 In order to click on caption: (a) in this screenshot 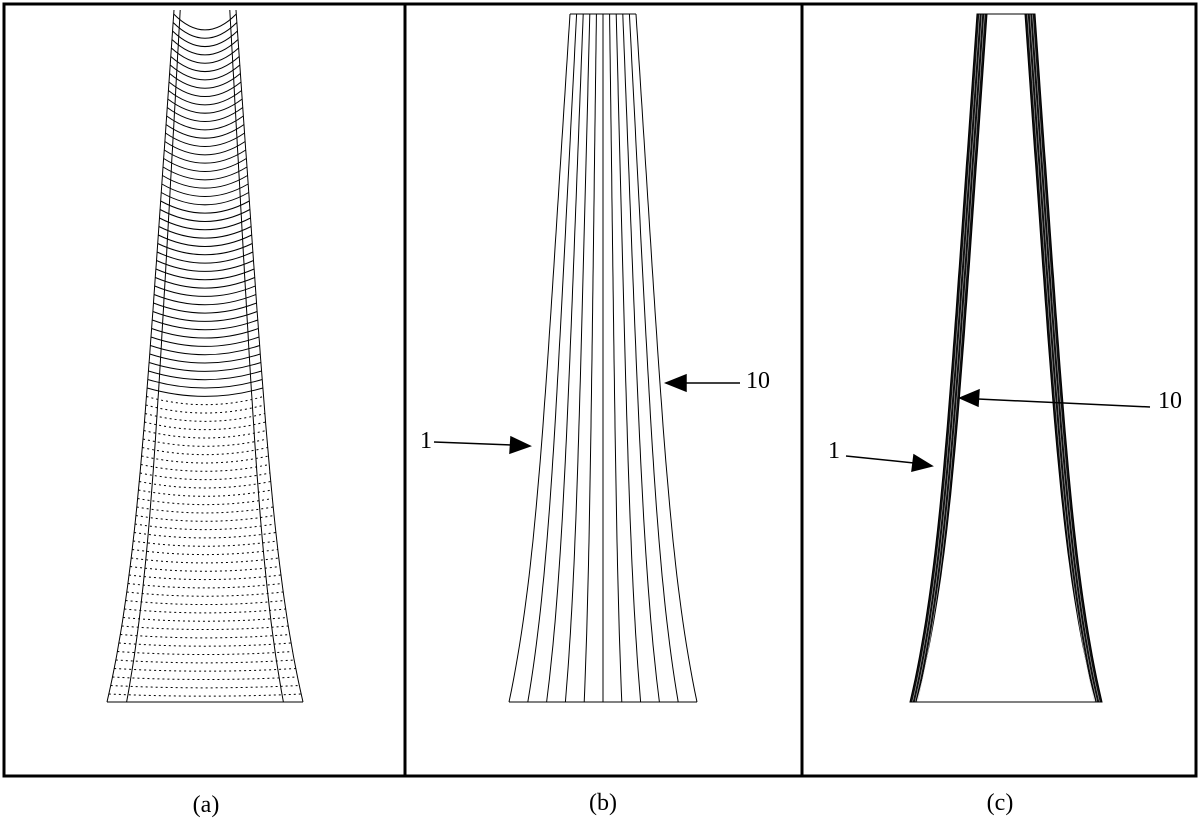, I will do `click(206, 805)`.